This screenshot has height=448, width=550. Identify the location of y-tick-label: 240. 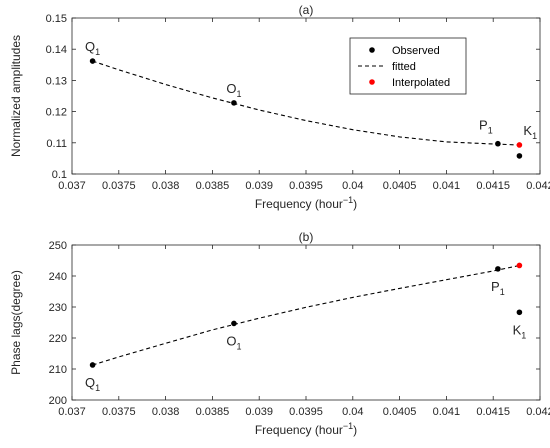
(58, 277).